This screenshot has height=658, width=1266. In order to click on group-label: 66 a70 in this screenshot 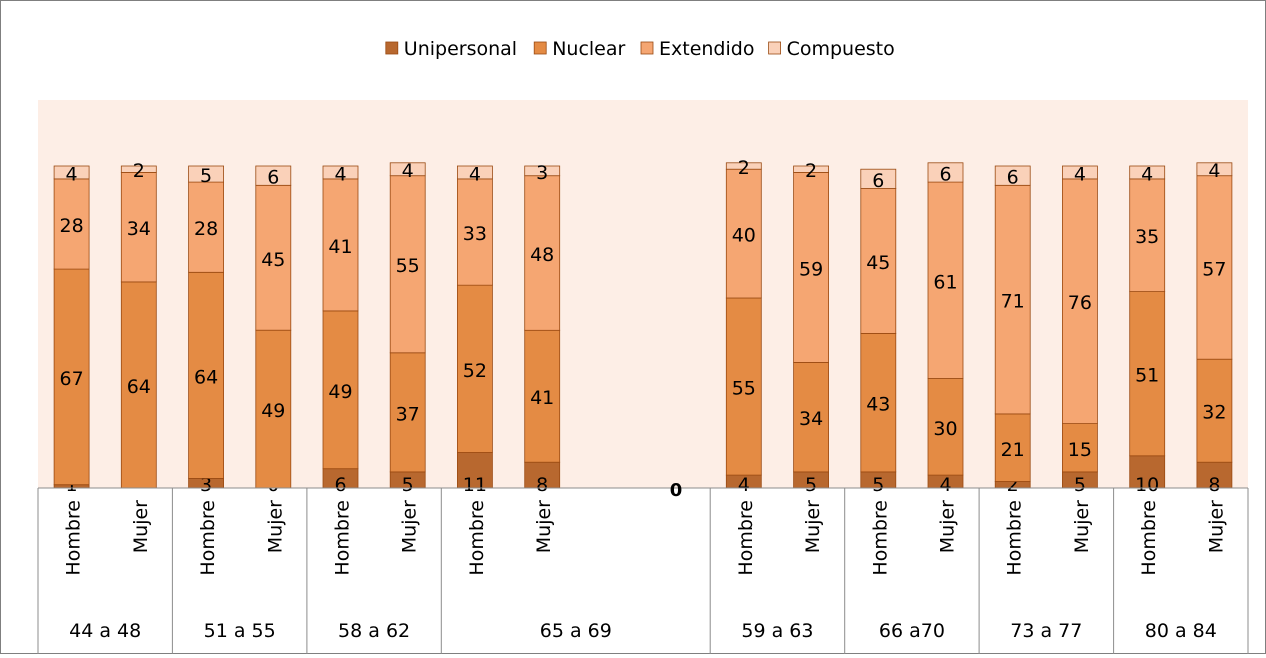, I will do `click(912, 631)`.